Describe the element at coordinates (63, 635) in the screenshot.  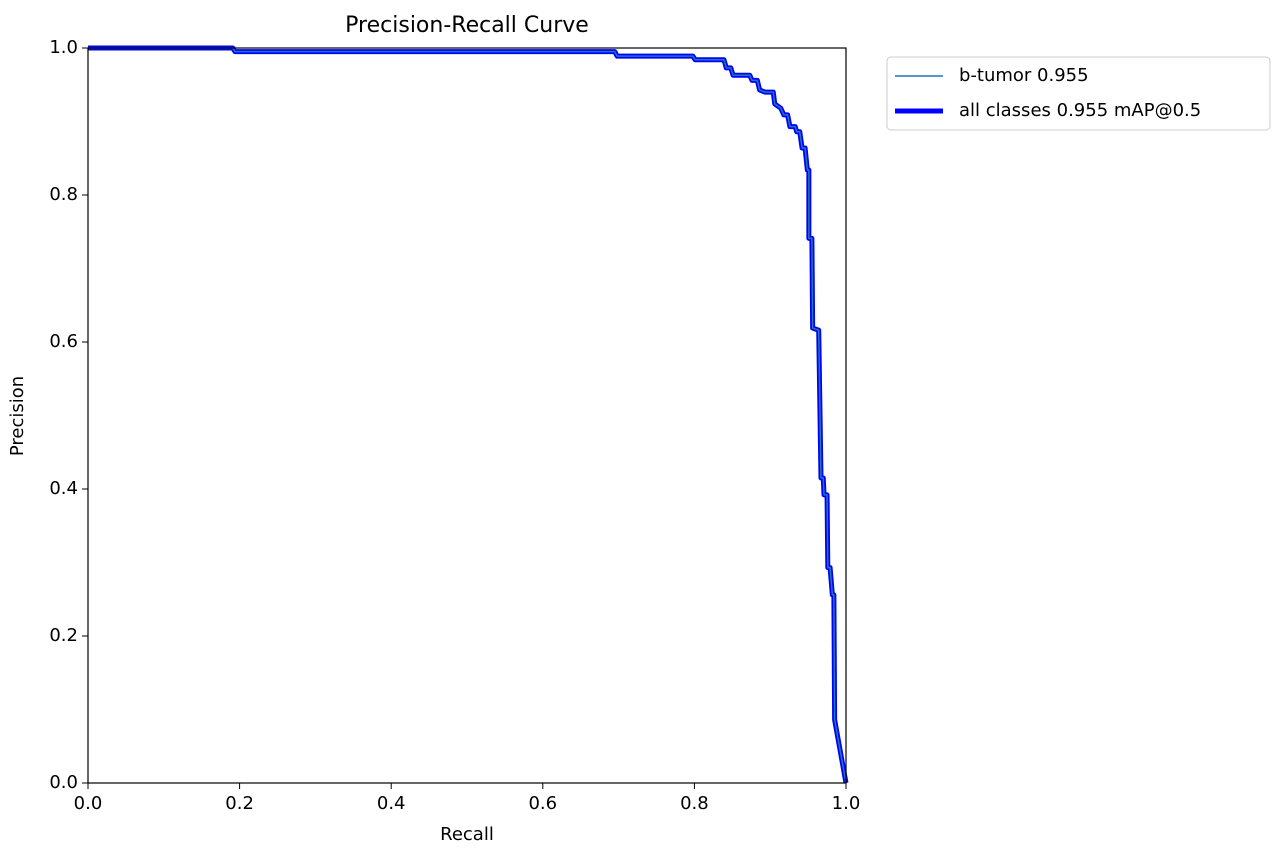
I see `y-tick-label: 0.2` at that location.